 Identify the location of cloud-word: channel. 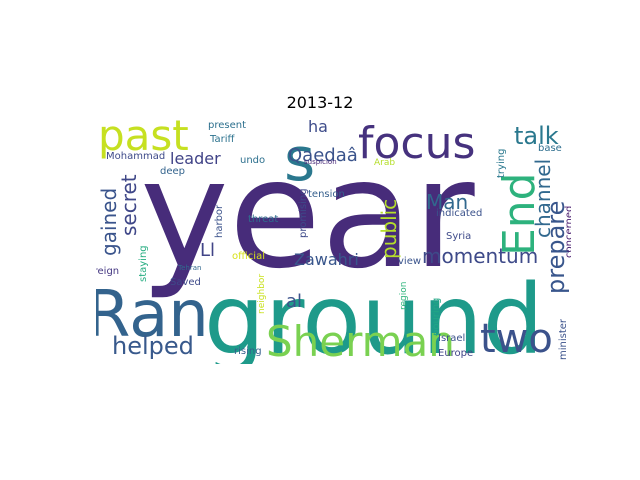
(543, 198).